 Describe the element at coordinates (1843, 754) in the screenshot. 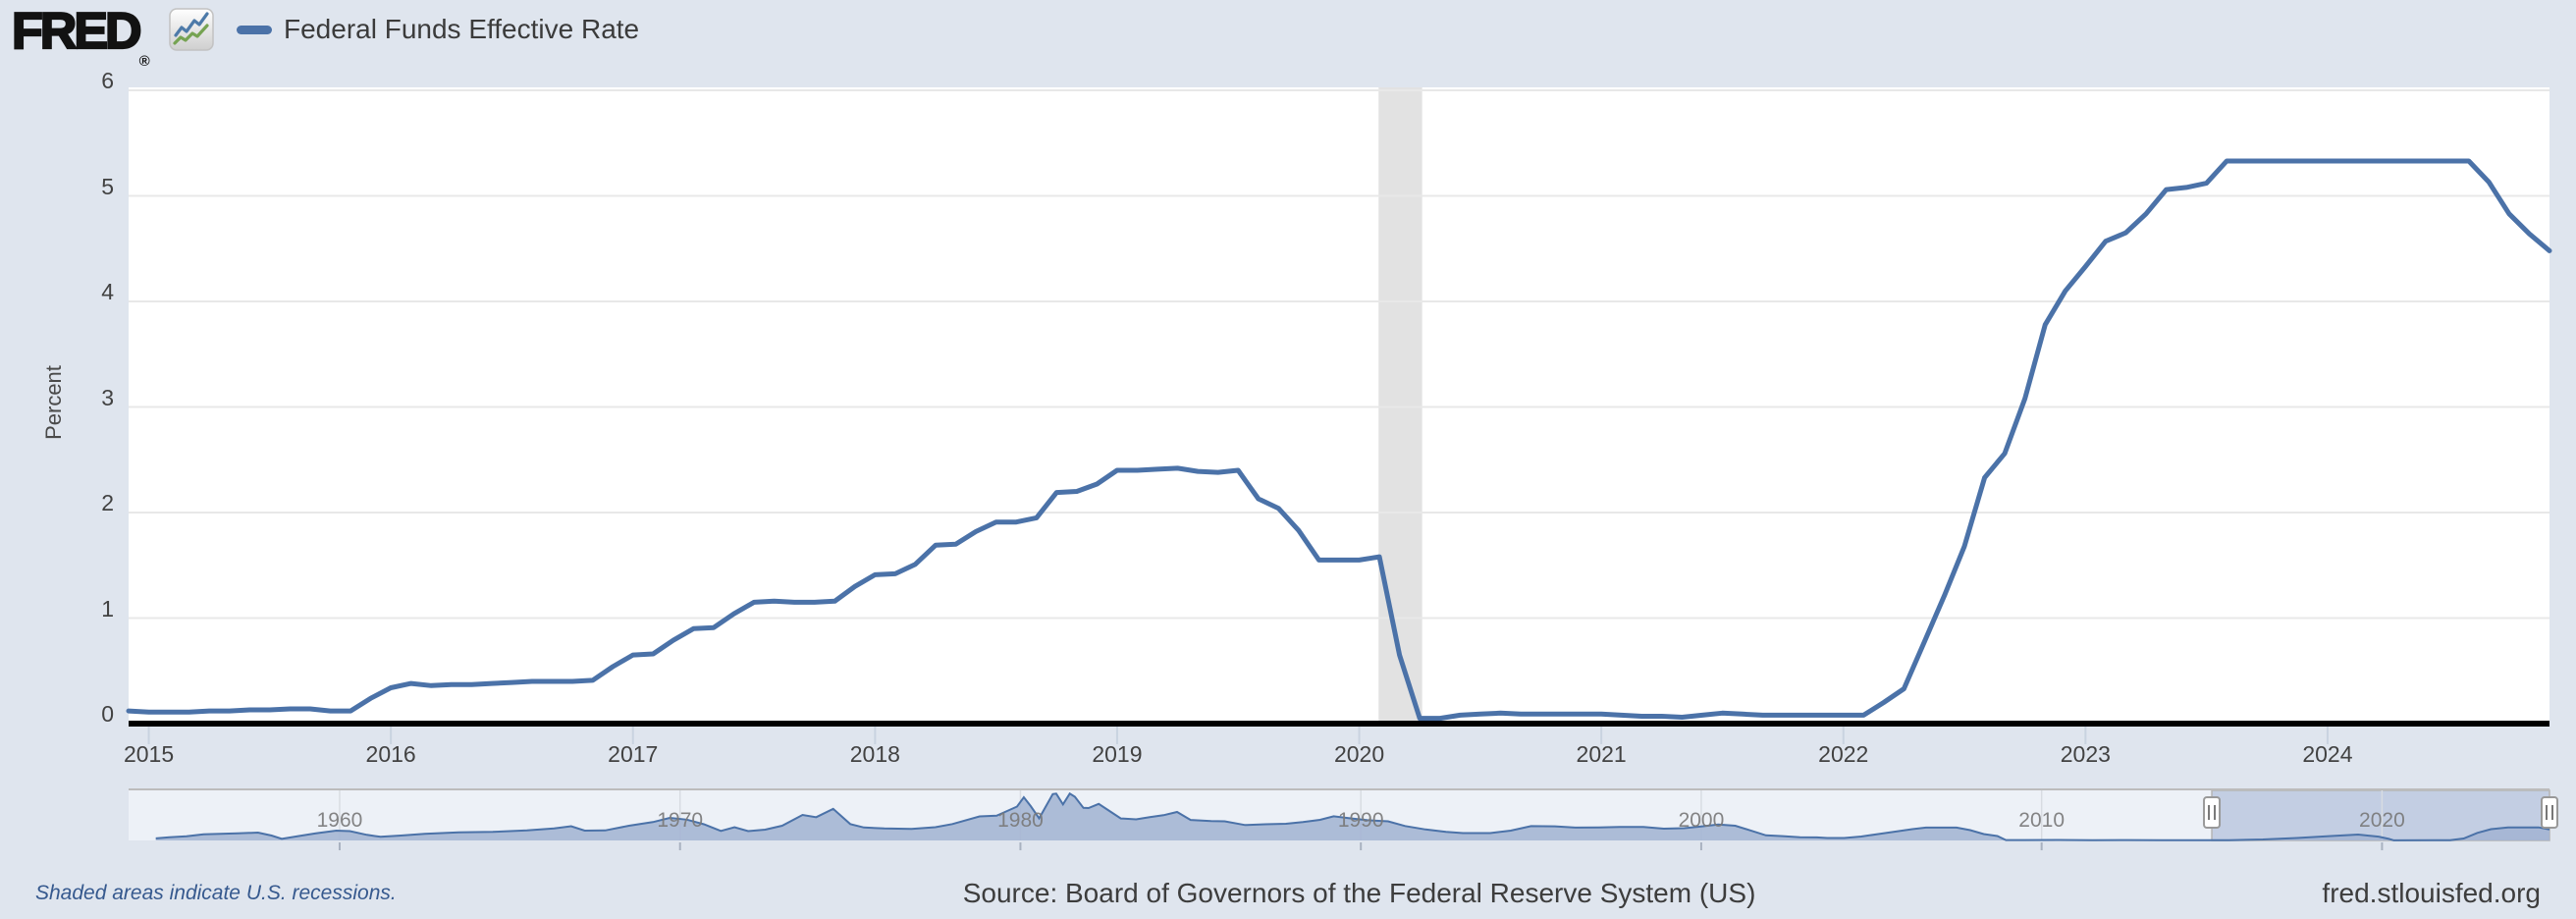

I see `x-tick-label: 2022` at that location.